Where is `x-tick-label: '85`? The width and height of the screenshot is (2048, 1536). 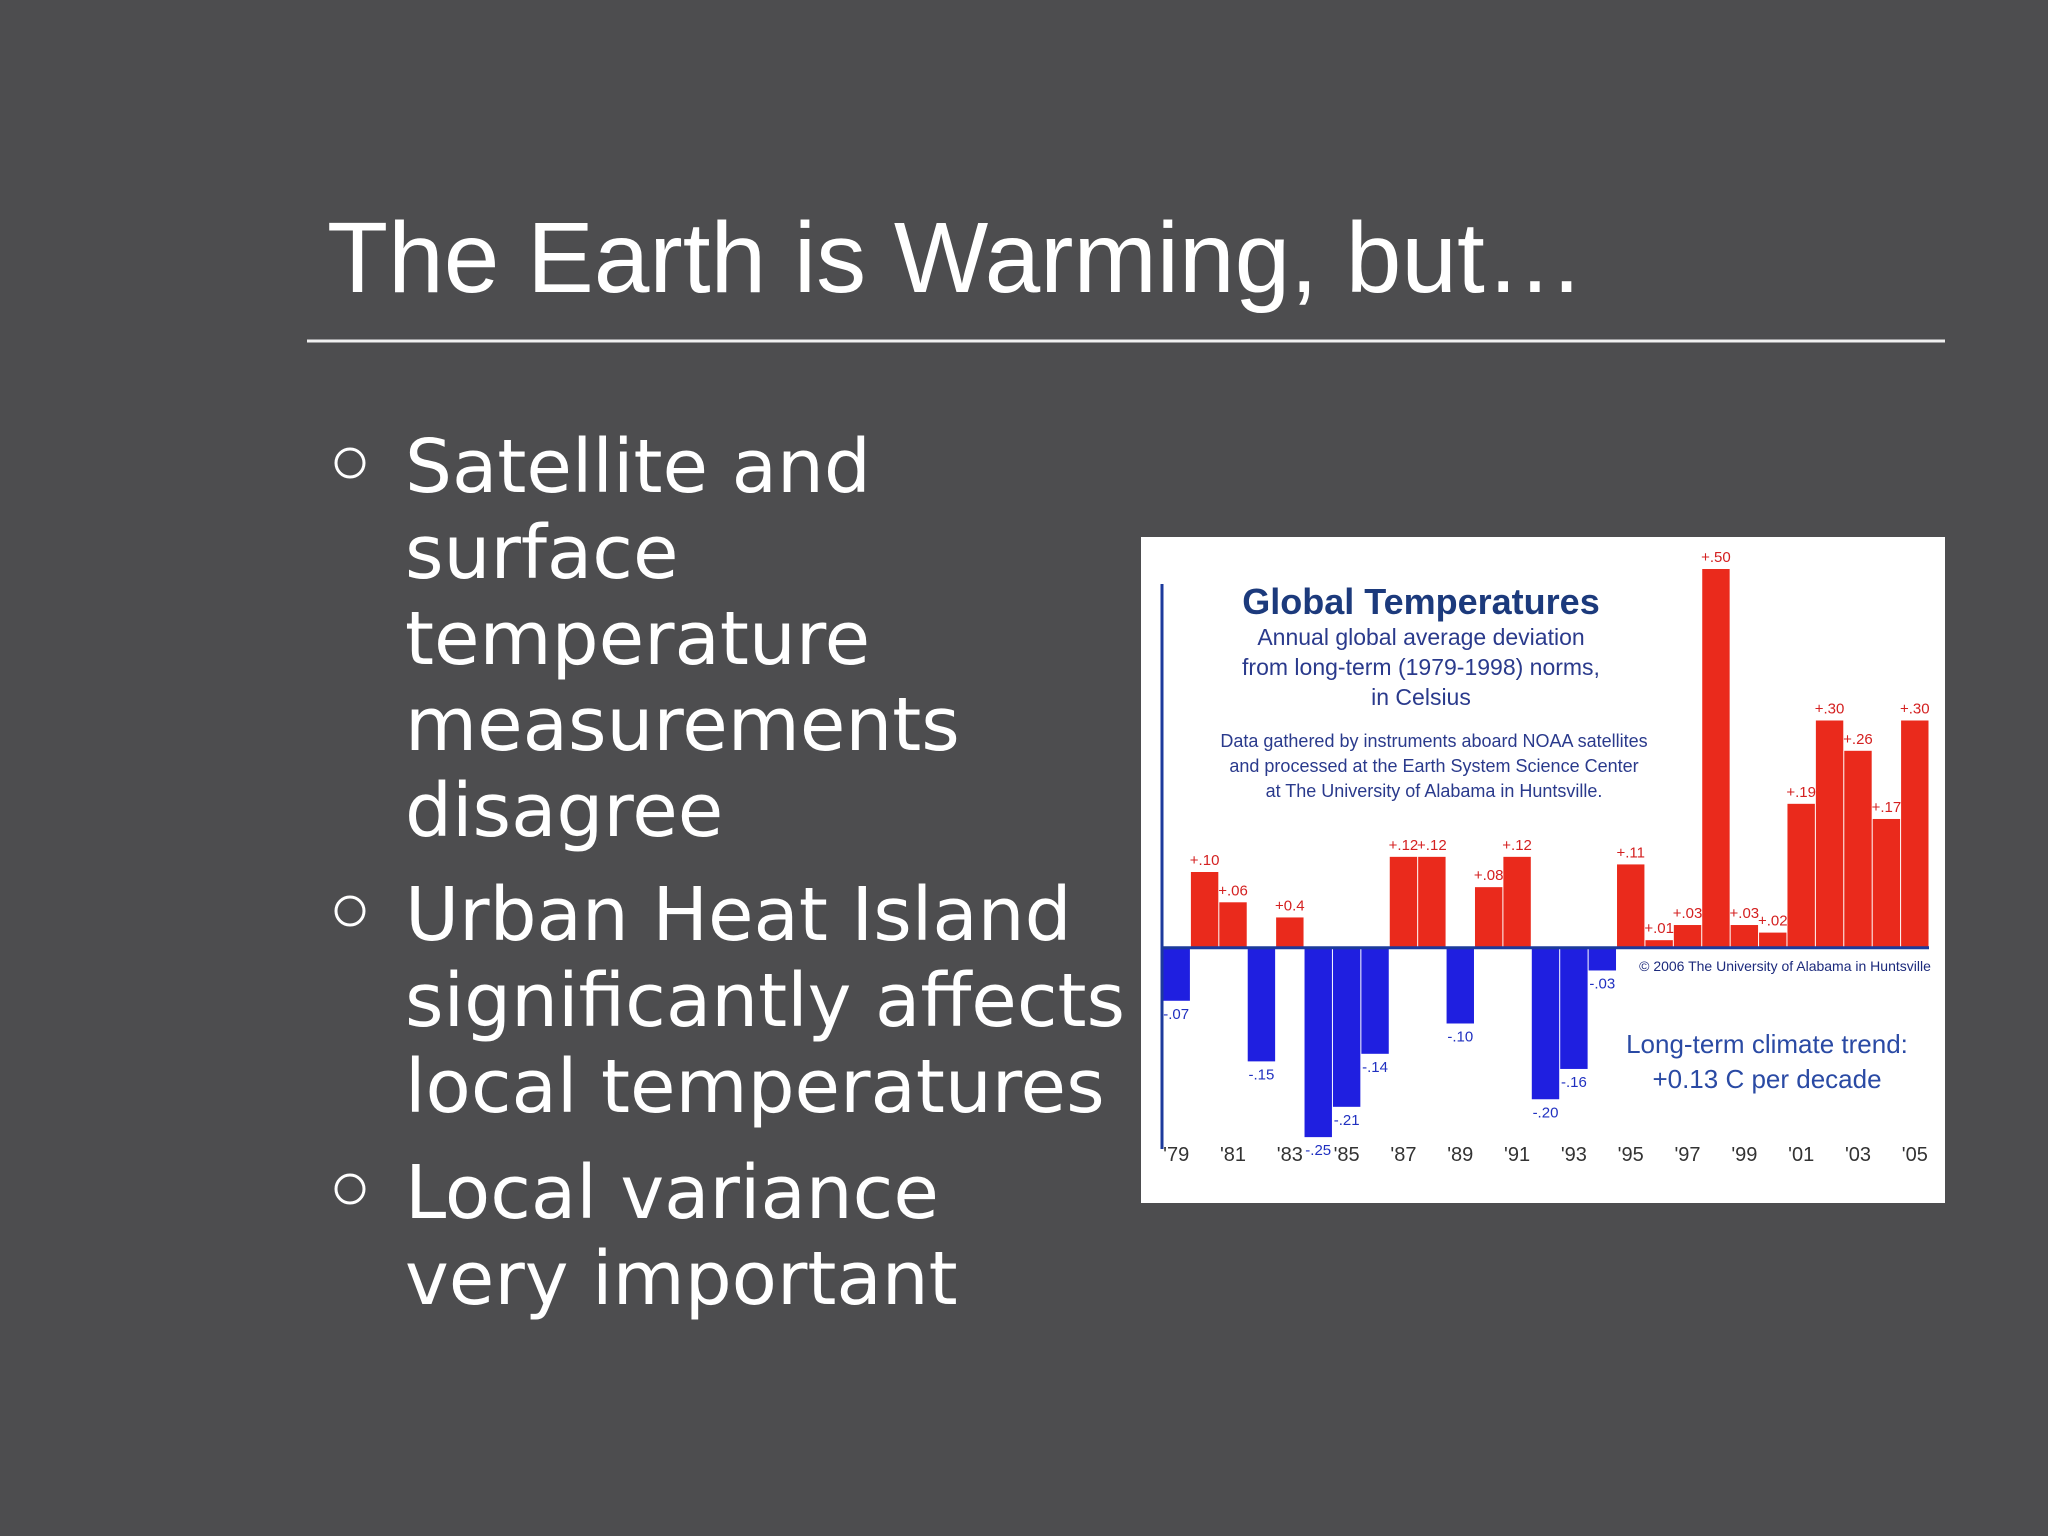 x-tick-label: '85 is located at coordinates (1347, 1155).